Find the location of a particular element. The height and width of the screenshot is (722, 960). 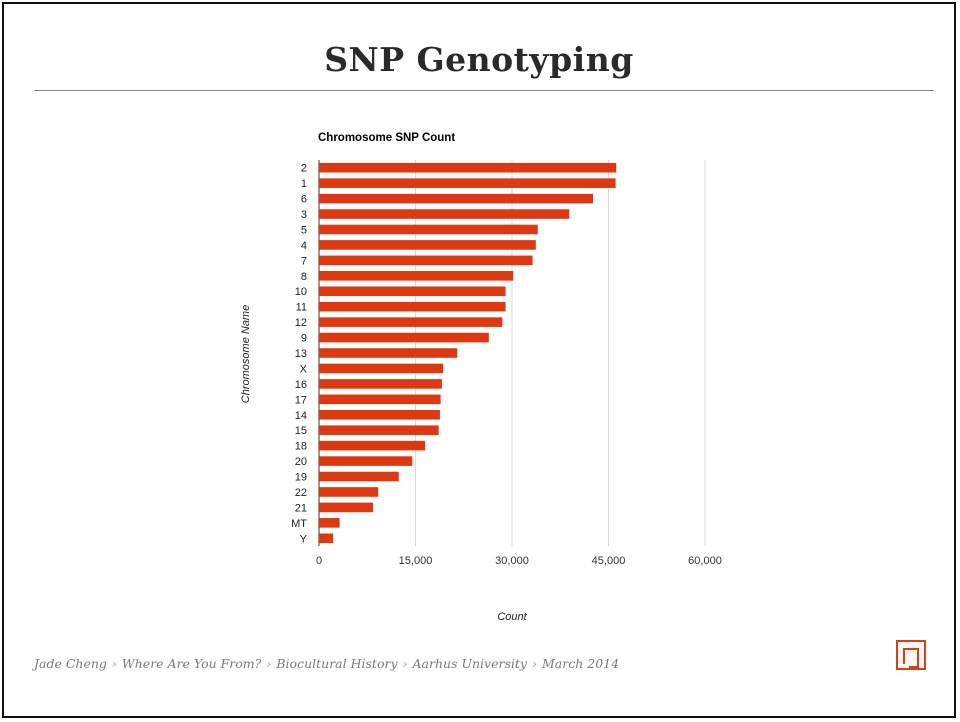

y-tick-label: 1 is located at coordinates (304, 184).